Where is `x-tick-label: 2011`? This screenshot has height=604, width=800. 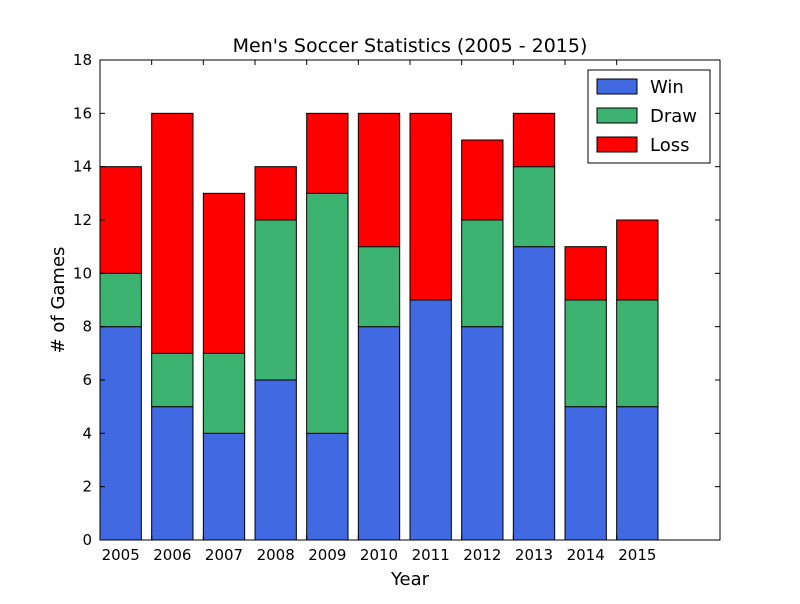 x-tick-label: 2011 is located at coordinates (431, 555).